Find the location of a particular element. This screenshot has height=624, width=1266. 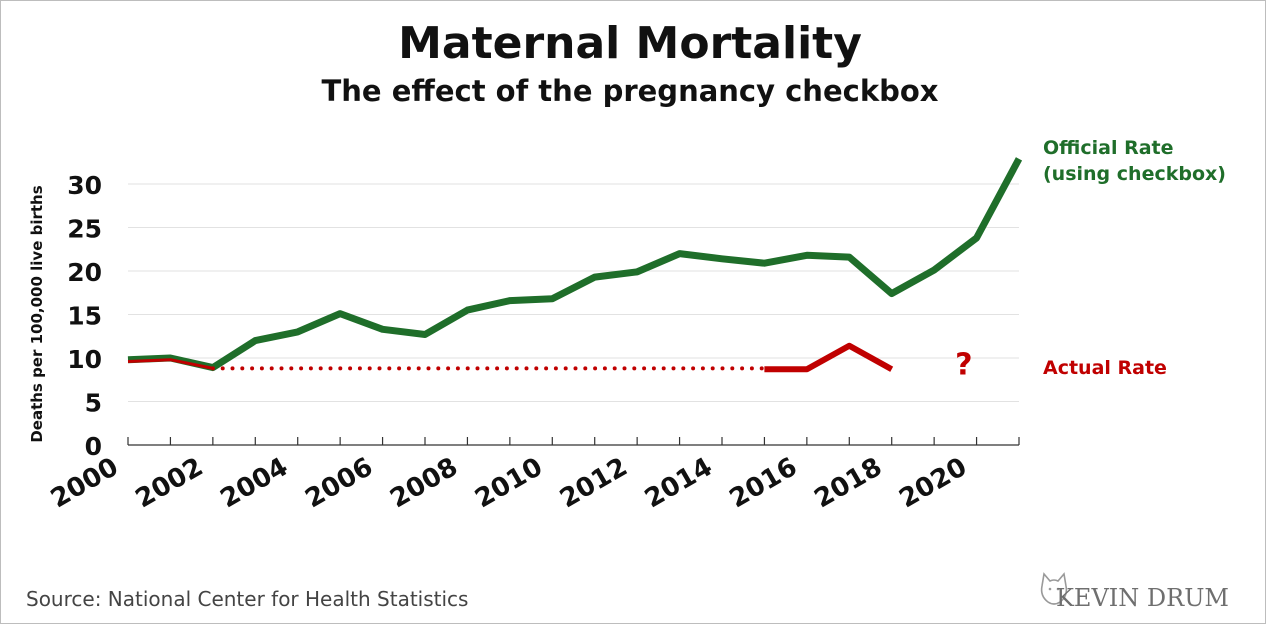

y-tick-label: 15 is located at coordinates (84, 316).